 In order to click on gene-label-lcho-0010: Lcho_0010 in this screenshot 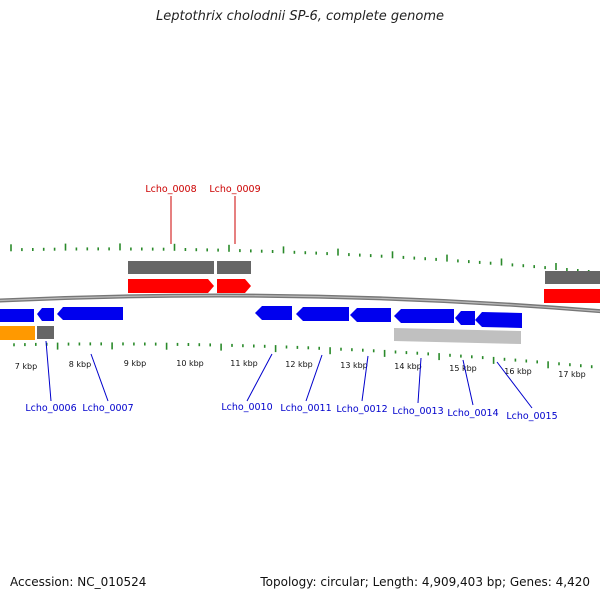, I will do `click(246, 407)`.